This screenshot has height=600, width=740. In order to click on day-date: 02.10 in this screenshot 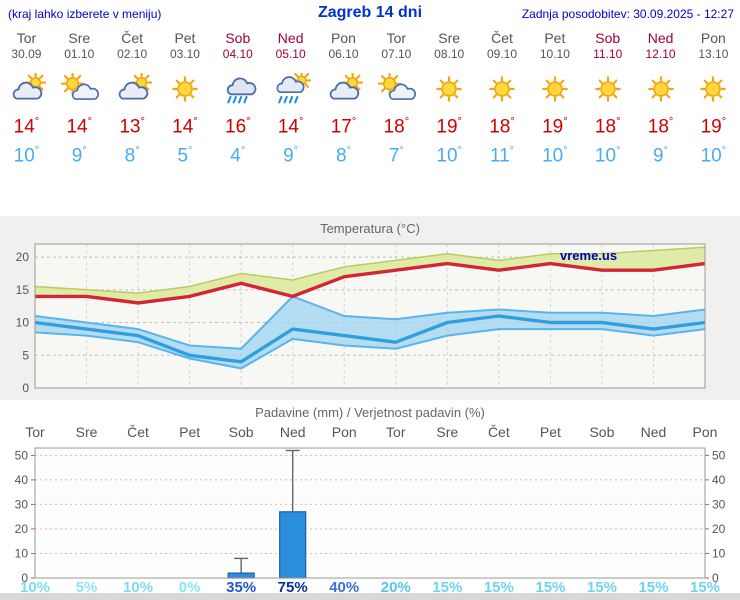, I will do `click(132, 54)`.